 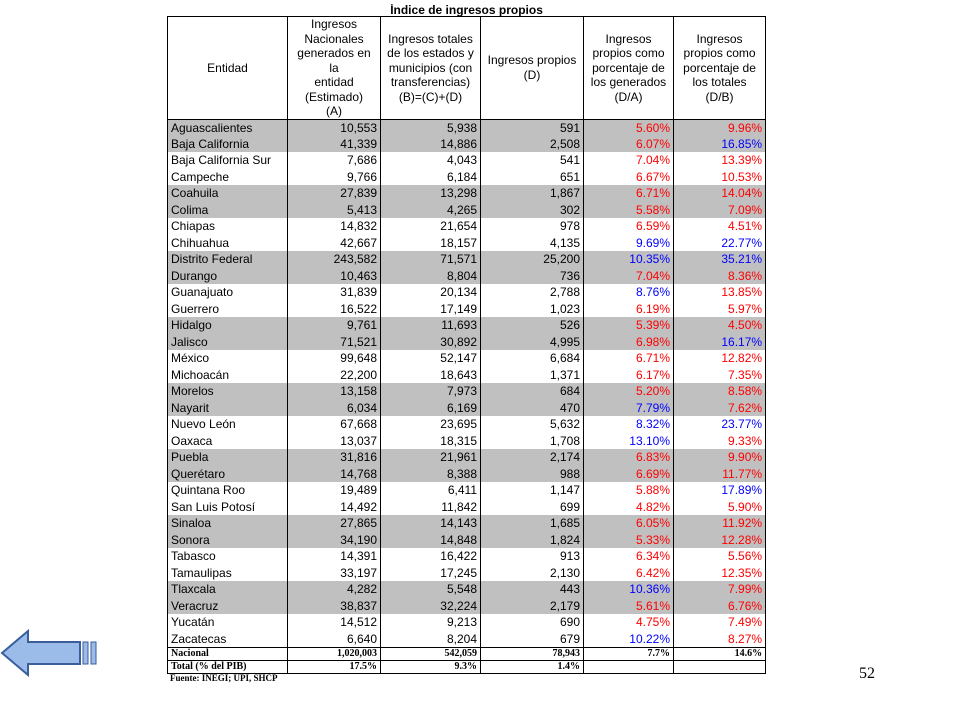 What do you see at coordinates (466, 10) in the screenshot?
I see `table-title: Índice de ingresos propios` at bounding box center [466, 10].